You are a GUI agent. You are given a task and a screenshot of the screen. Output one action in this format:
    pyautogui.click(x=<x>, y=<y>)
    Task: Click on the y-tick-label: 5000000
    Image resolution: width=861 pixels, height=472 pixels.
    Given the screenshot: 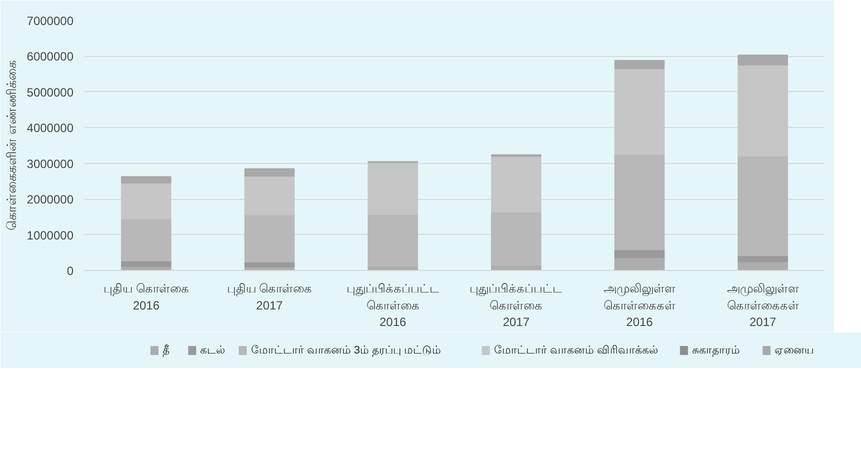 What is the action you would take?
    pyautogui.click(x=50, y=92)
    